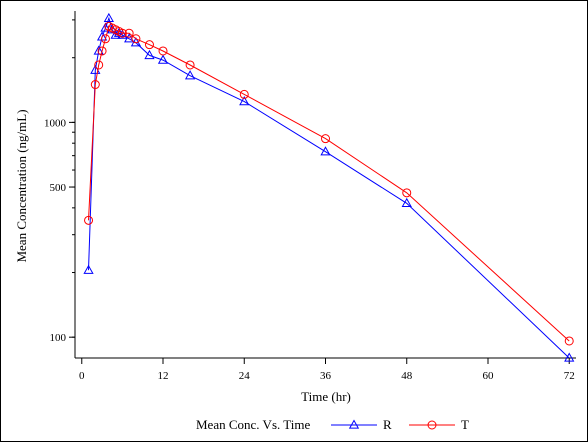 The image size is (588, 443). Describe the element at coordinates (21, 185) in the screenshot. I see `y-axis-title: Mean Concentration (ng/mL)` at that location.